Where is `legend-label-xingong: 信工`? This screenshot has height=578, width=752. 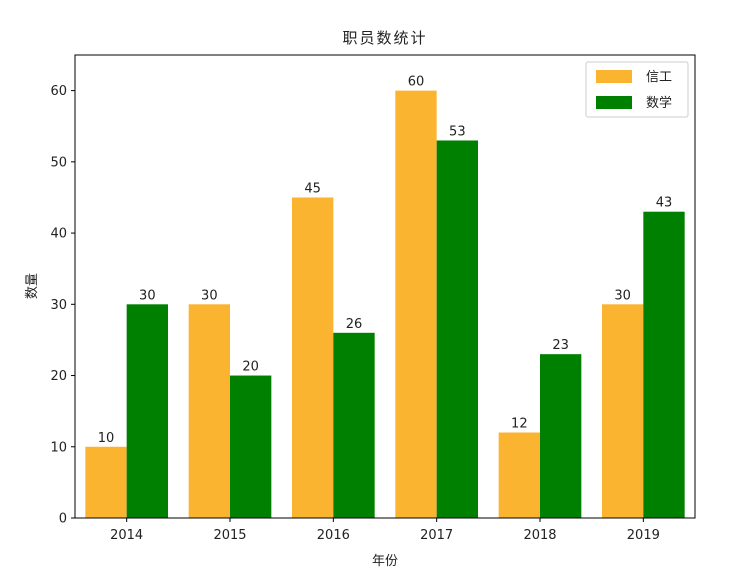
legend-label-xingong: 信工 is located at coordinates (659, 77).